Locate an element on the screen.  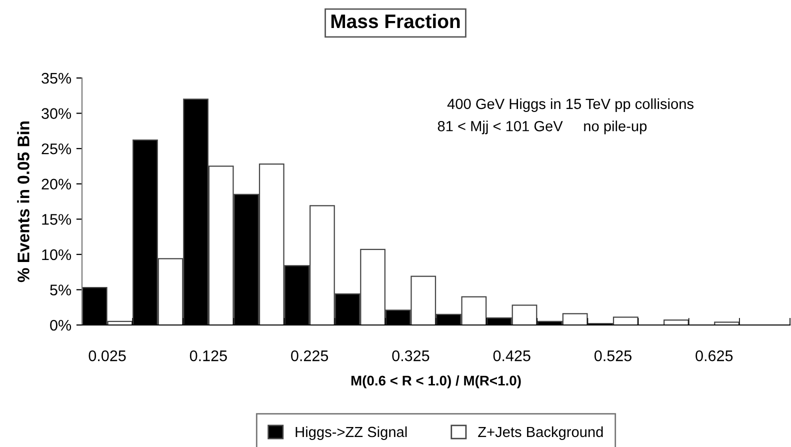
annotation: 81 < Mjj < 101 GeV no pile-up is located at coordinates (542, 127).